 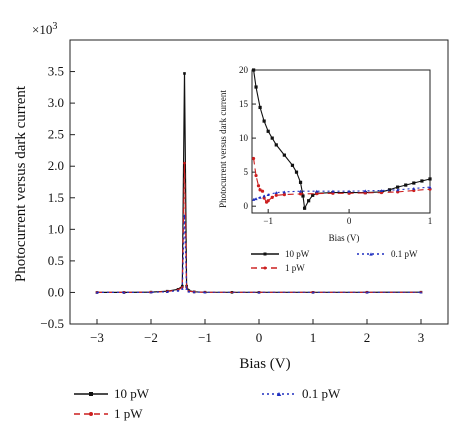 I want to click on x-tick-label: −2, so click(x=151, y=337).